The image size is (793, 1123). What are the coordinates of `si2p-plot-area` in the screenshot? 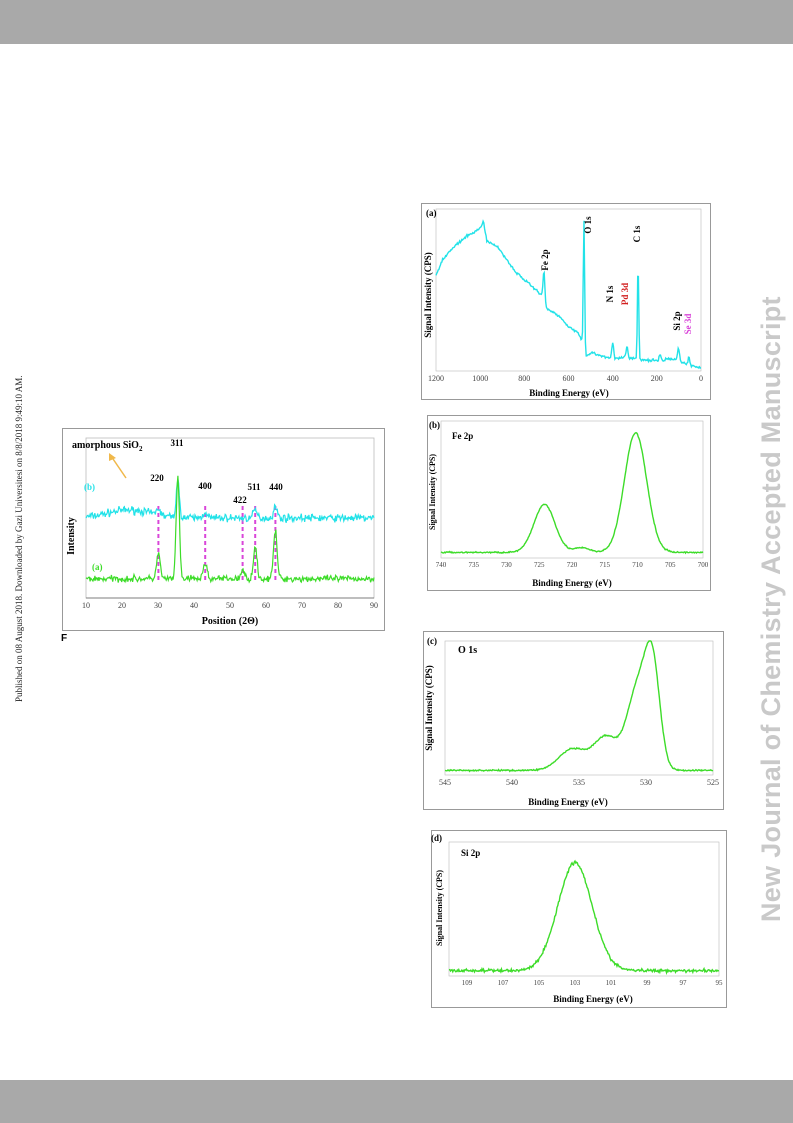 It's located at (584, 909).